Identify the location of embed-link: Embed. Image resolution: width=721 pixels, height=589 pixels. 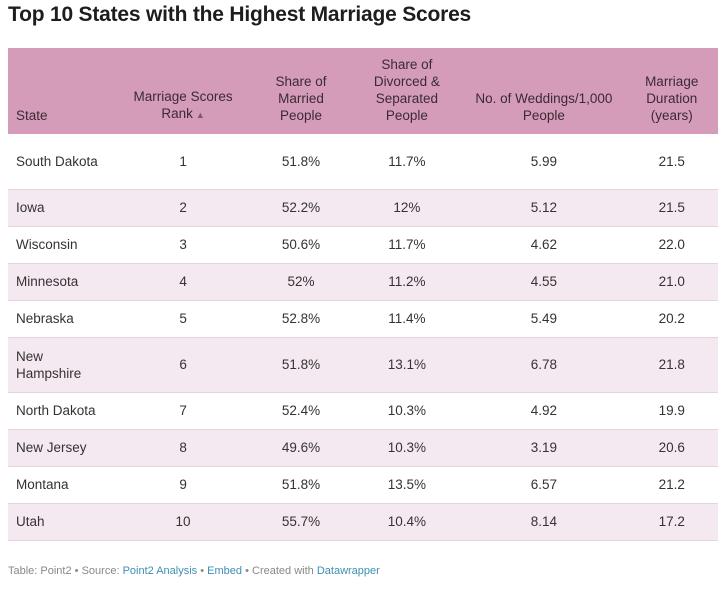
(225, 571).